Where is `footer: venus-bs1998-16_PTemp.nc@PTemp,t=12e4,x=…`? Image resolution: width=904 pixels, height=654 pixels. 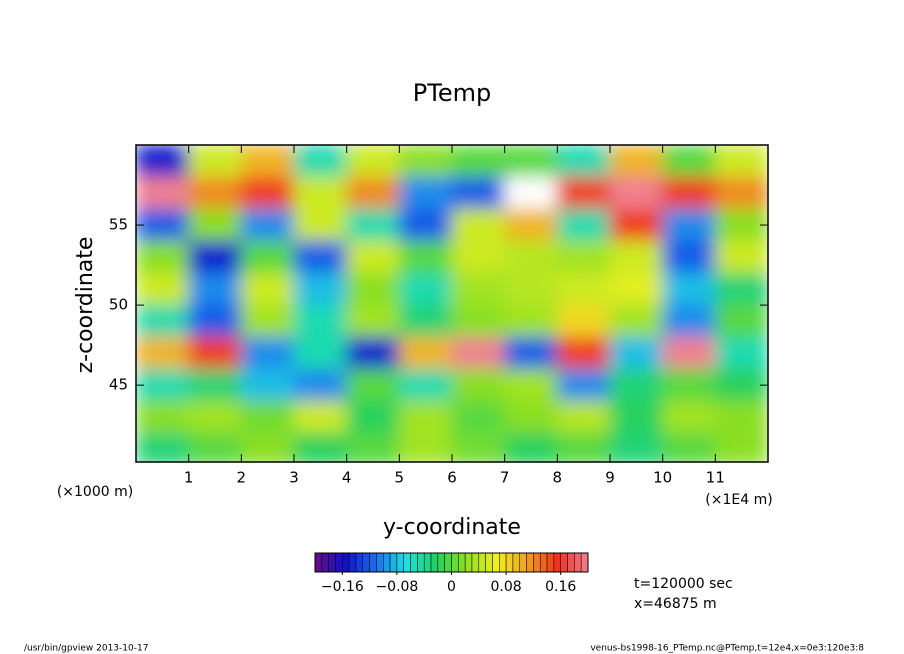 footer: venus-bs1998-16_PTemp.nc@PTemp,t=12e4,x=… is located at coordinates (727, 649).